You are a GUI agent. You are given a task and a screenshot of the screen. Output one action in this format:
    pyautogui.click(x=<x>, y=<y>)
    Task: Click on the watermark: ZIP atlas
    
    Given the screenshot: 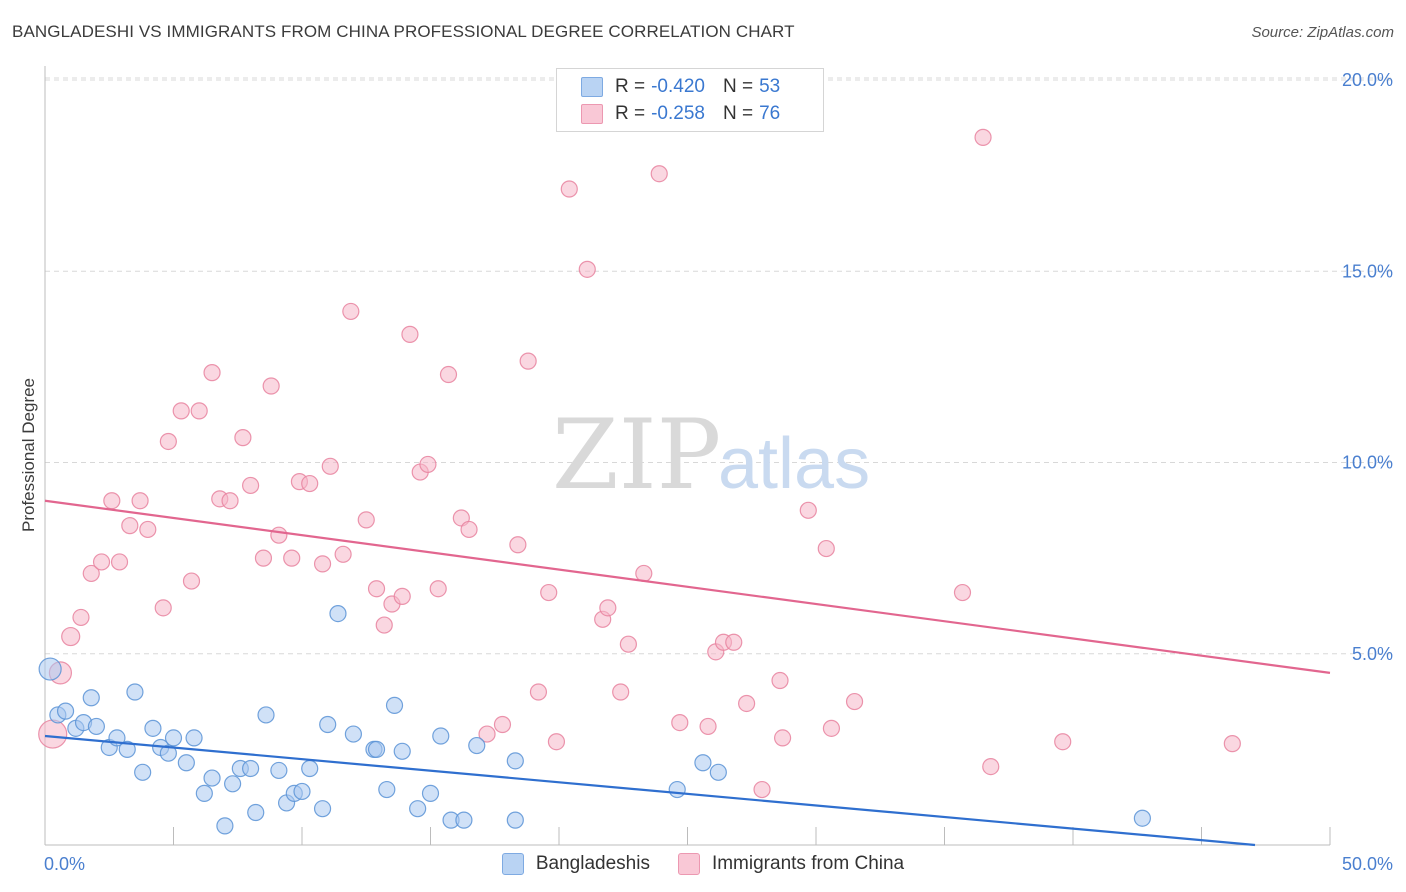 What is the action you would take?
    pyautogui.click(x=711, y=455)
    